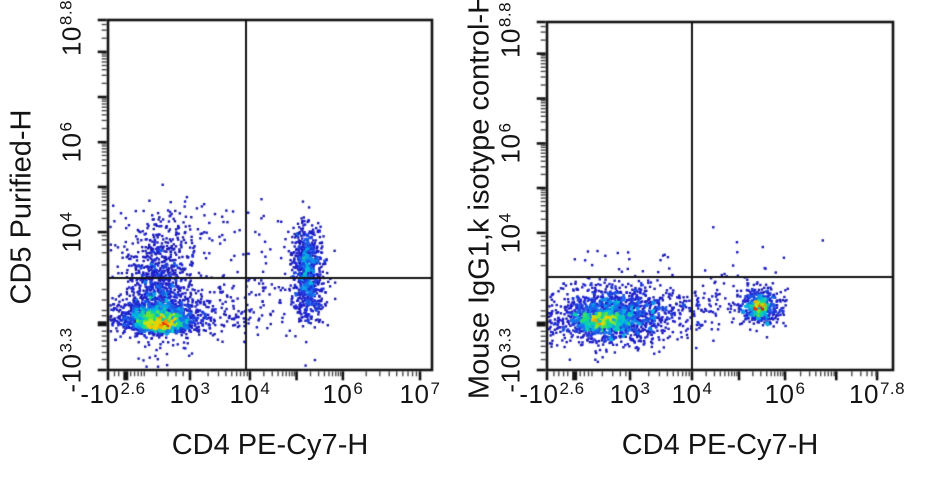 The width and height of the screenshot is (952, 479). What do you see at coordinates (270, 445) in the screenshot?
I see `left-plot-x-axis-title: CD4 PE-Cy7-H` at bounding box center [270, 445].